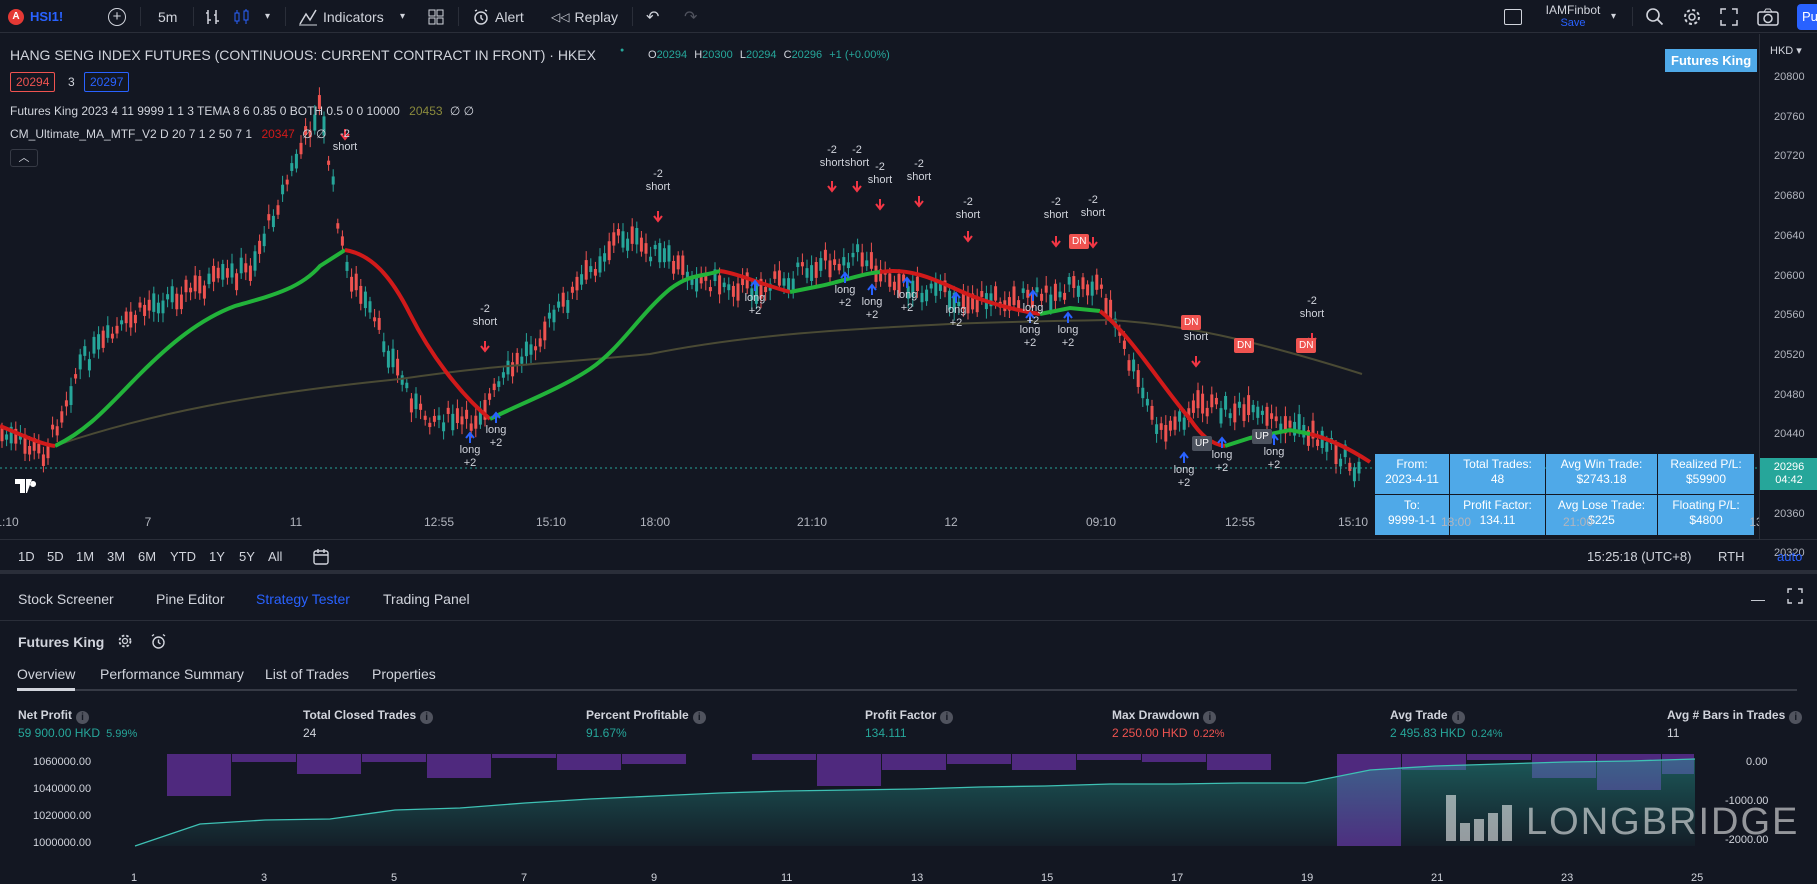 This screenshot has height=884, width=1817. Describe the element at coordinates (46, 674) in the screenshot. I see `subtab-overview: Overview` at that location.